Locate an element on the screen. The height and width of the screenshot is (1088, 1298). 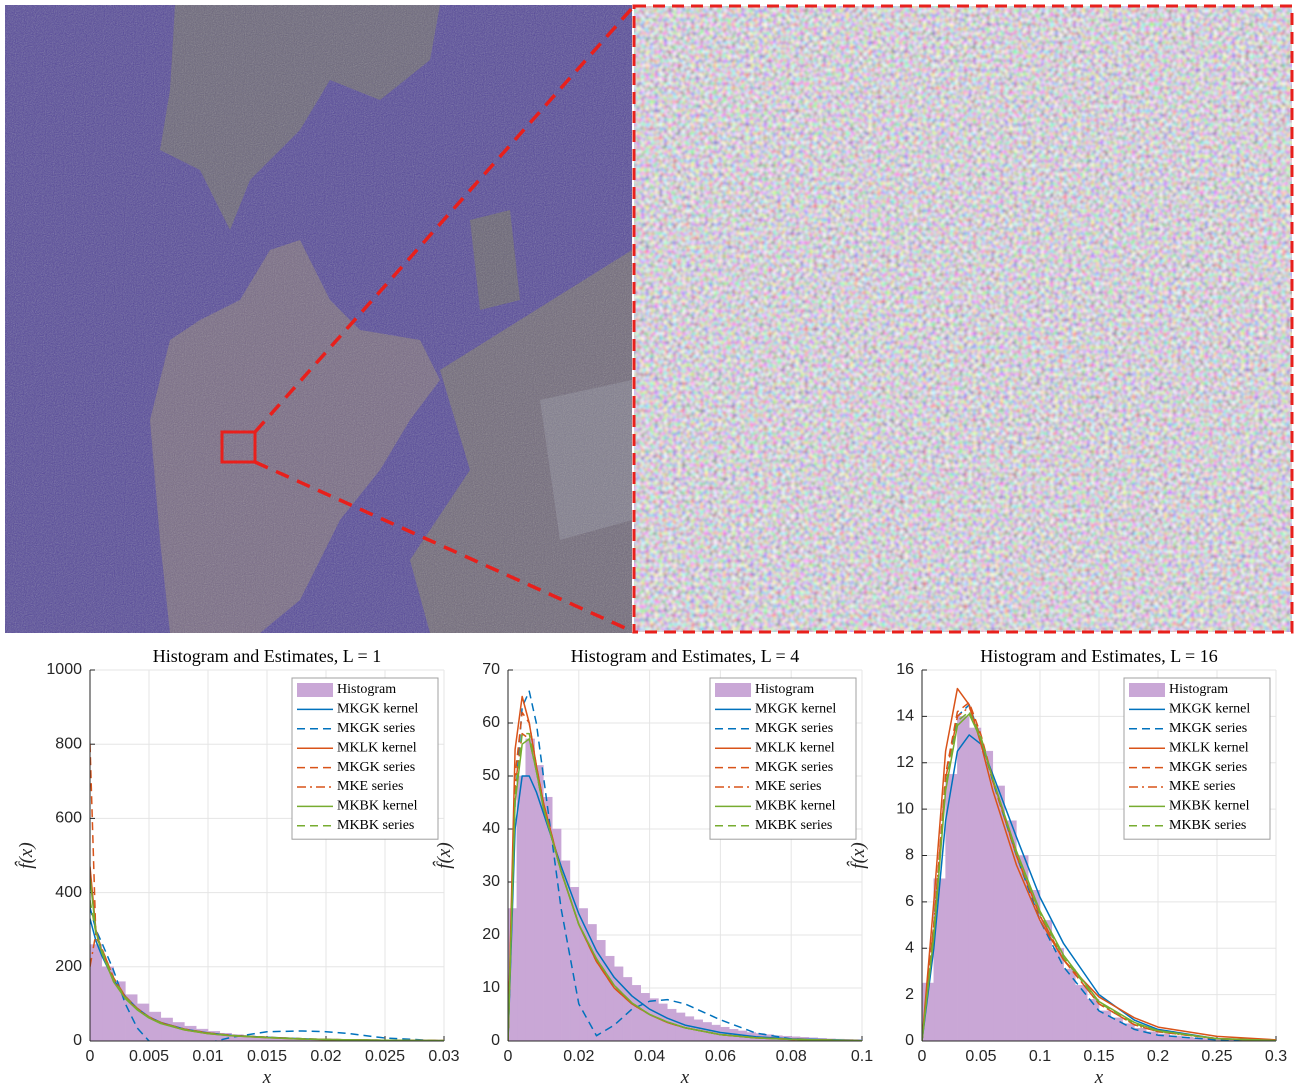
chart-title: Histogram and Estimates, L = 1 is located at coordinates (267, 656).